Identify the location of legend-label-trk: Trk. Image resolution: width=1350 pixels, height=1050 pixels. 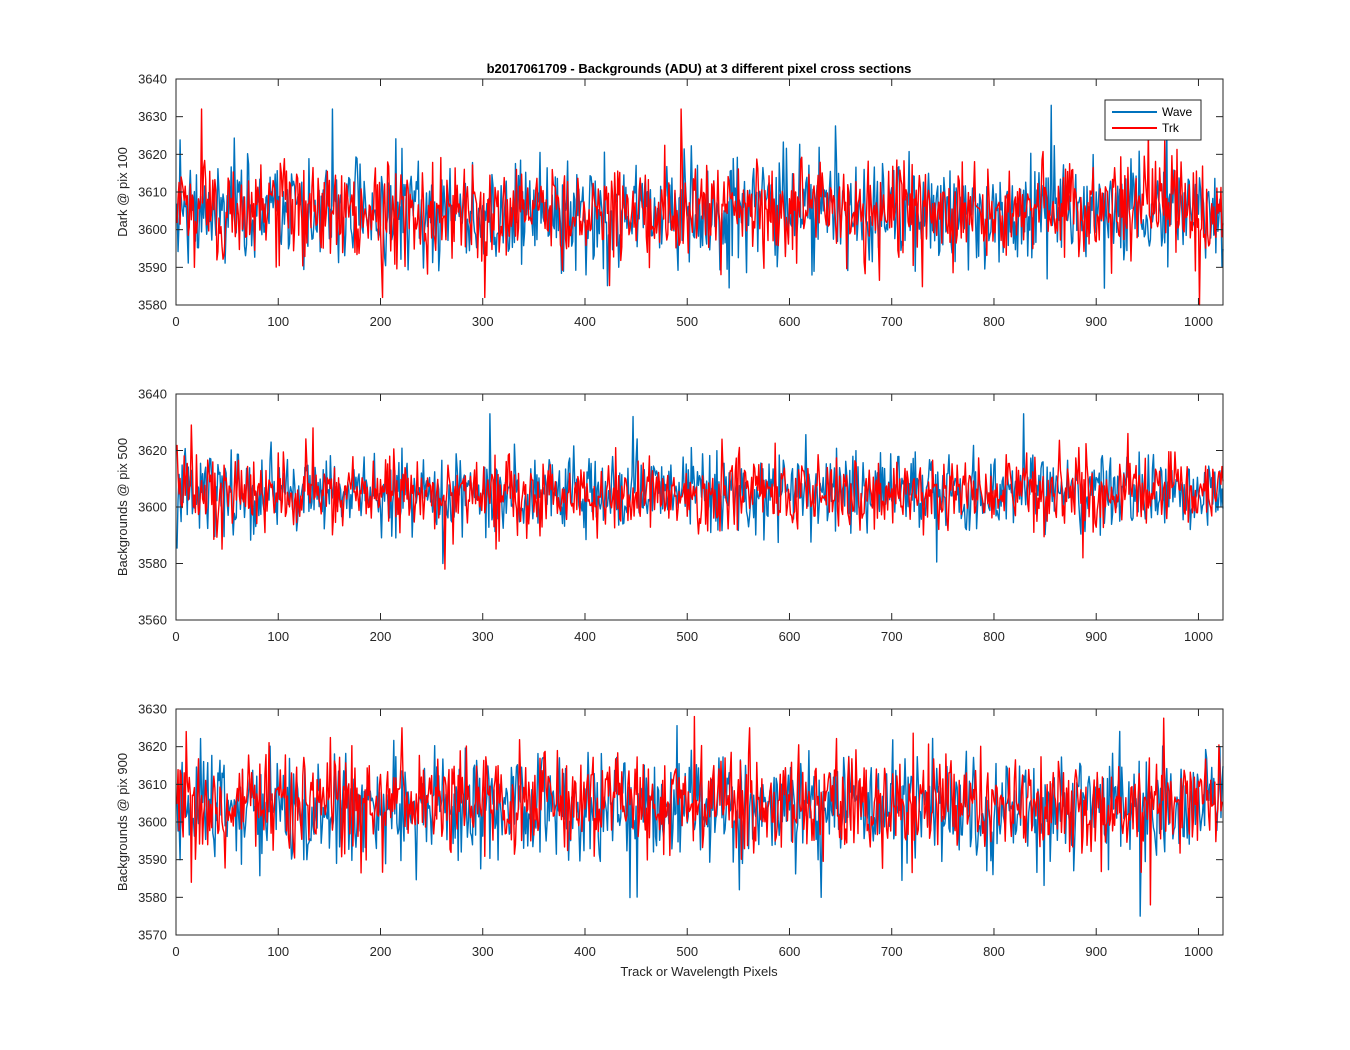
(1171, 128).